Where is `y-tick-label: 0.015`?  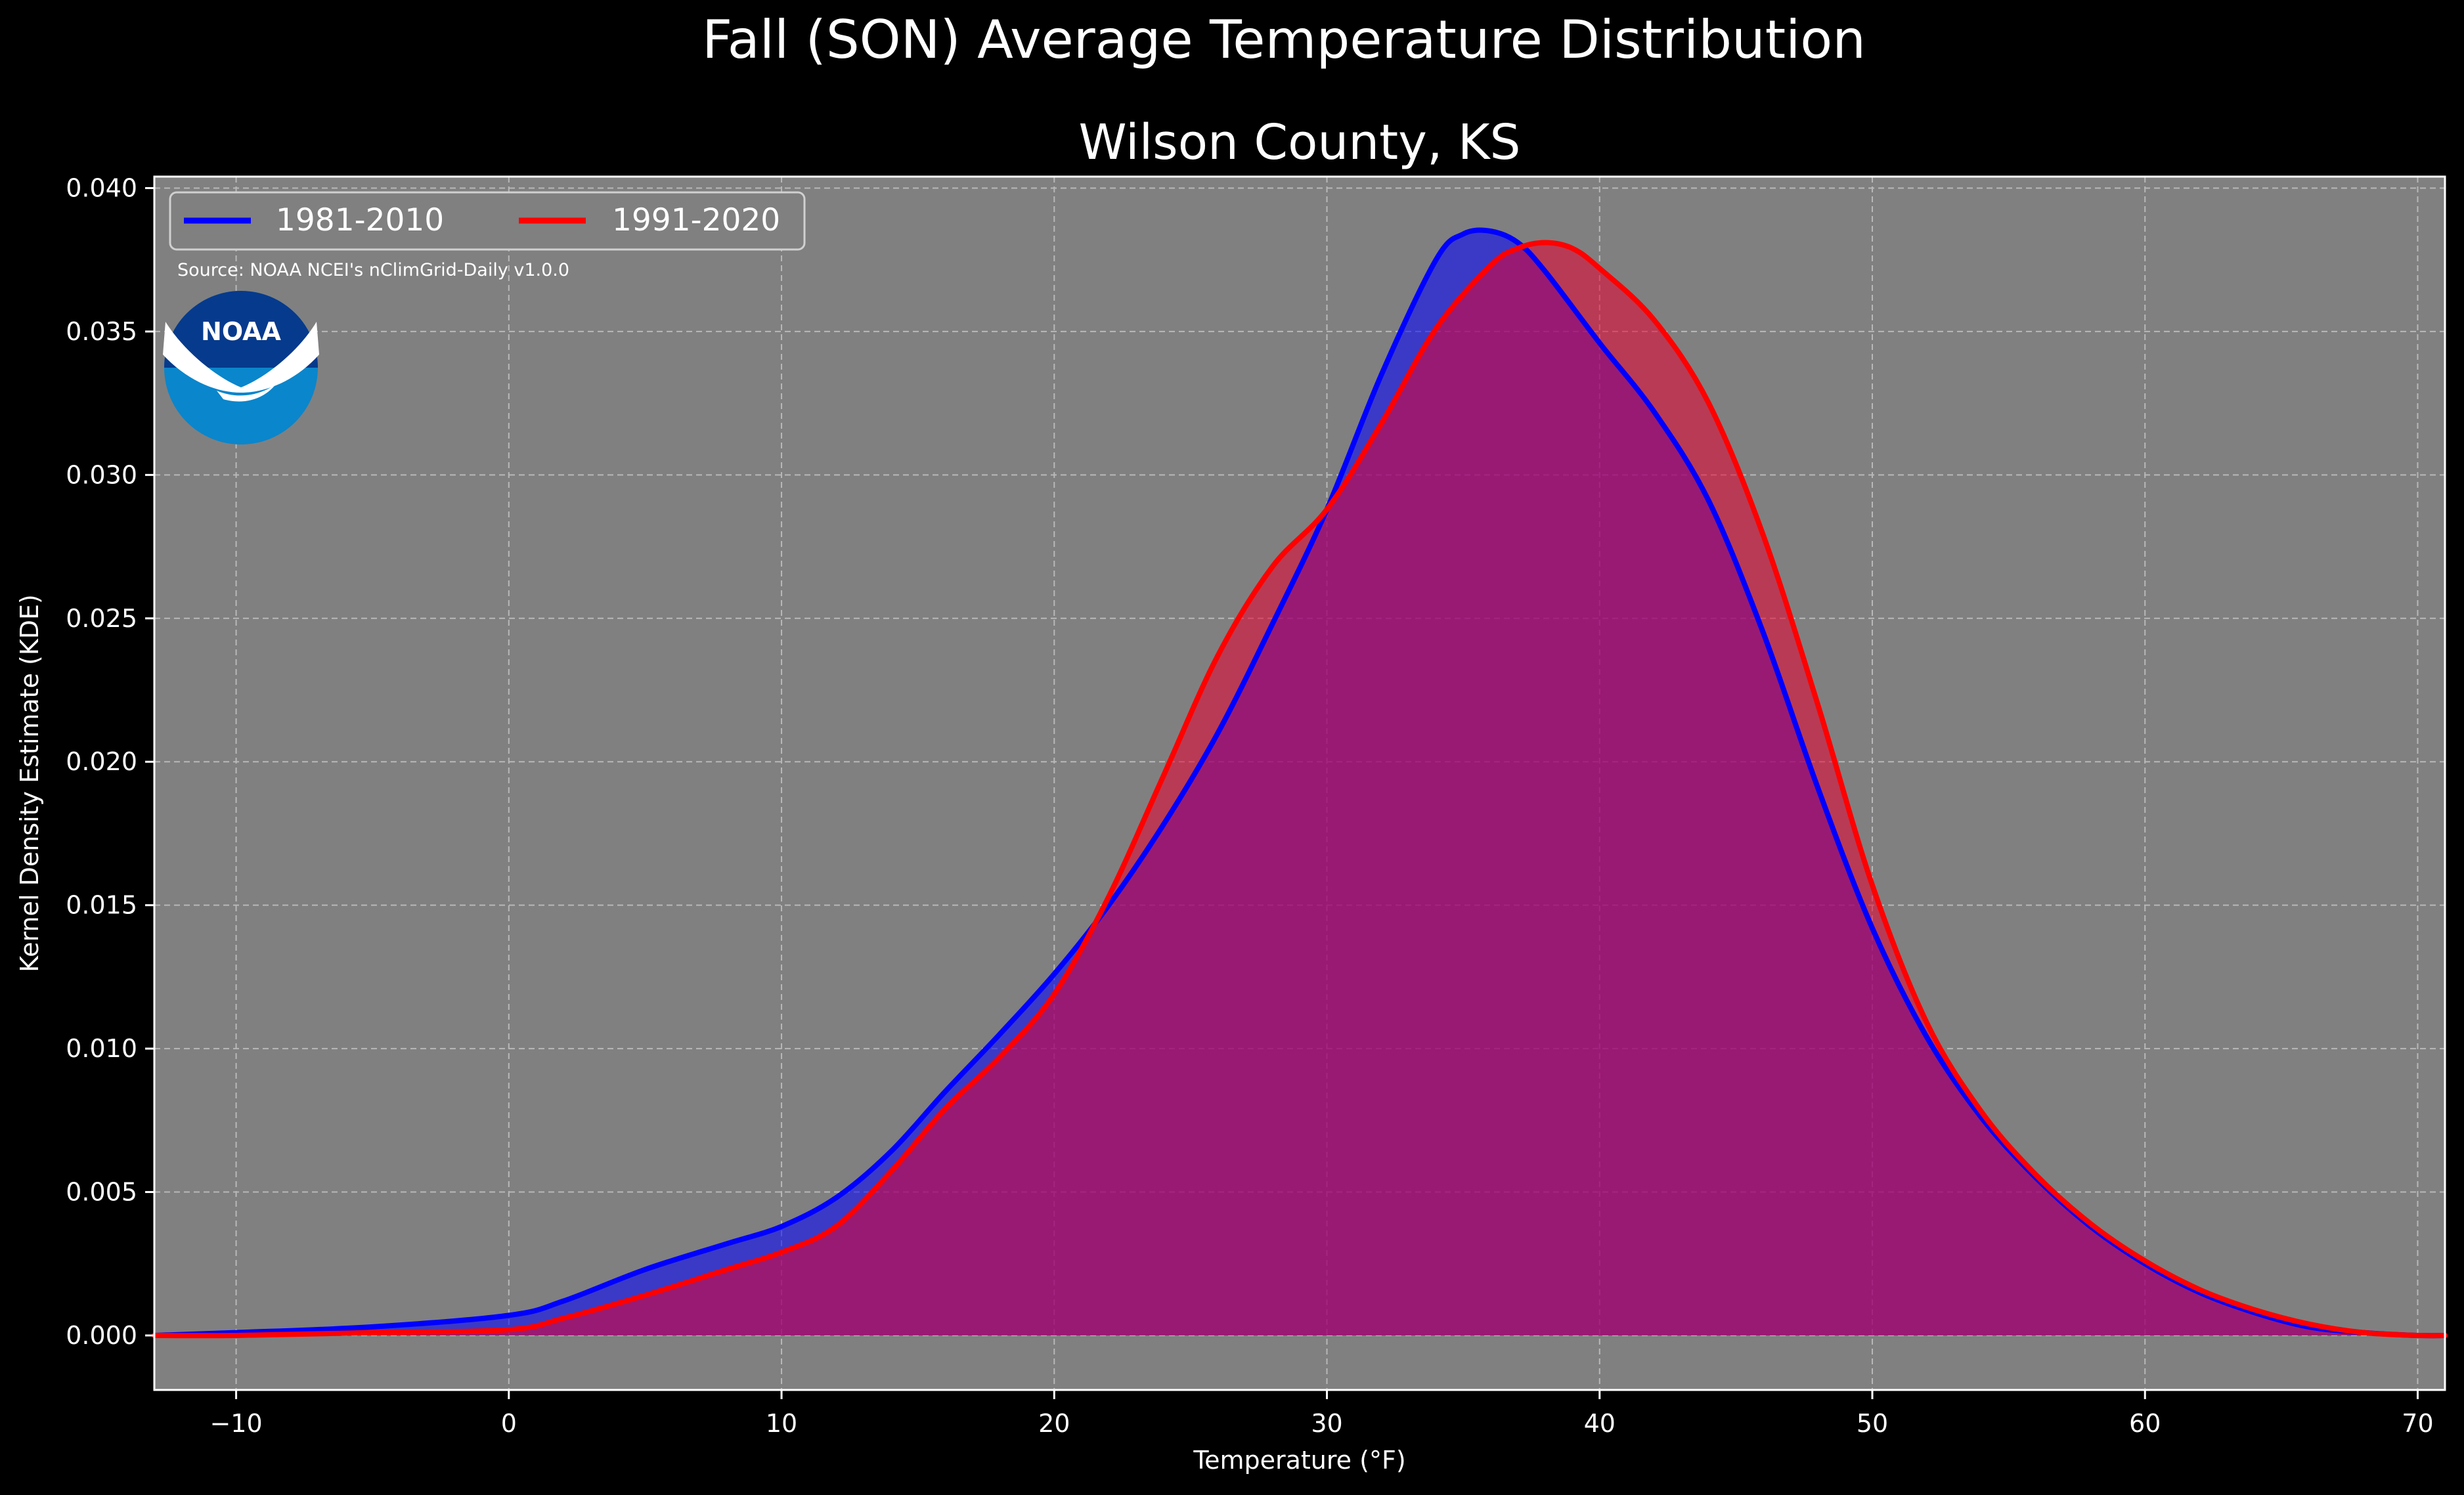
y-tick-label: 0.015 is located at coordinates (101, 905).